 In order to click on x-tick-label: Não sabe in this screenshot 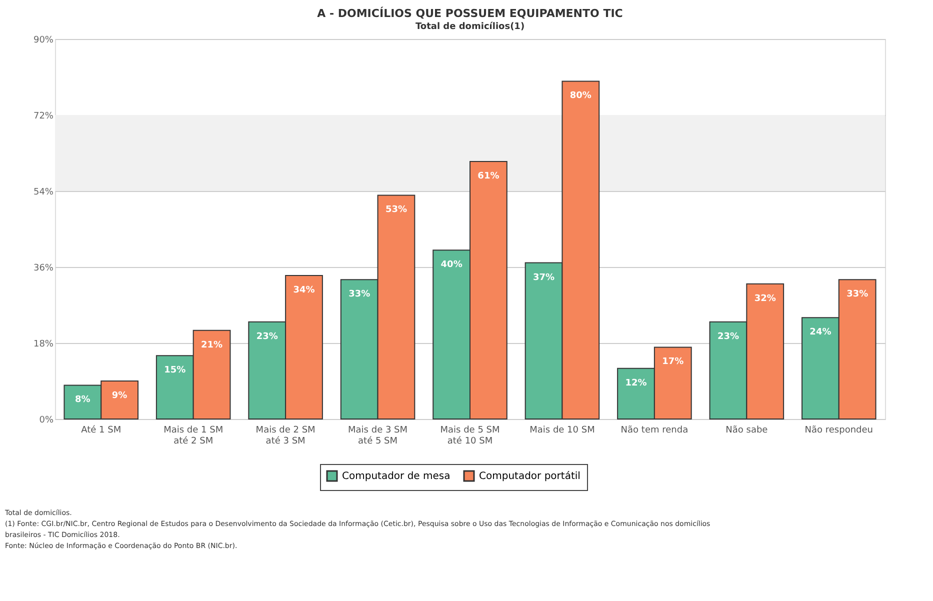, I will do `click(747, 431)`.